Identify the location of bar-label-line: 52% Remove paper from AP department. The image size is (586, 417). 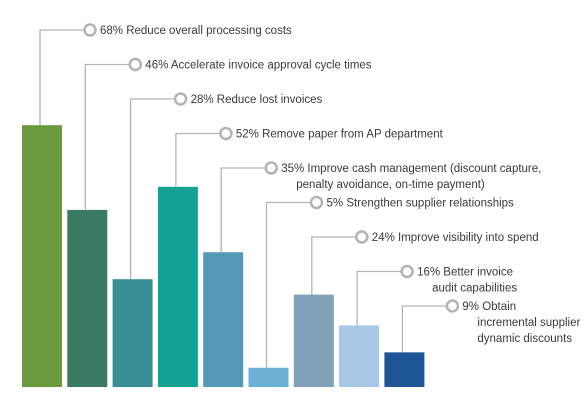
(340, 135).